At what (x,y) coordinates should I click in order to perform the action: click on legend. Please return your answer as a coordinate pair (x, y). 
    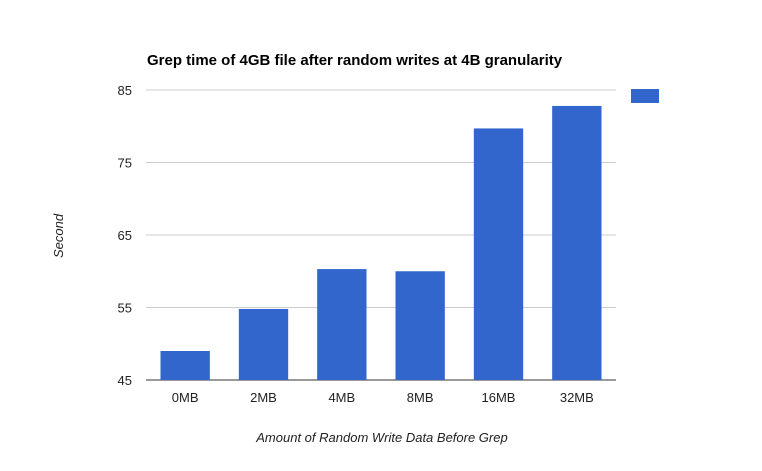
    Looking at the image, I should click on (645, 96).